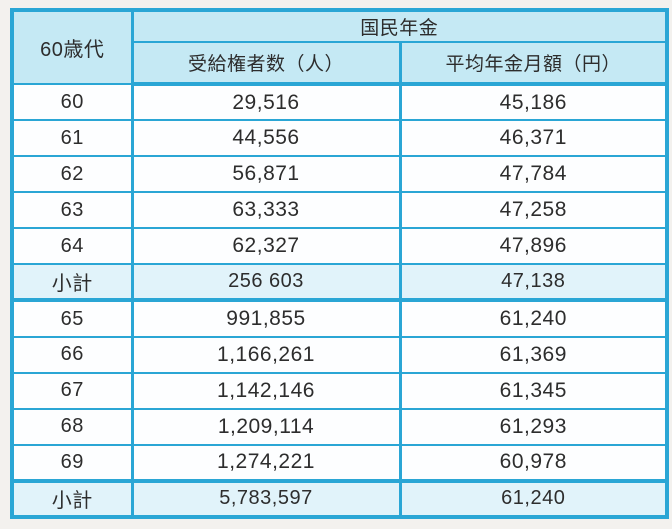 The width and height of the screenshot is (672, 529). Describe the element at coordinates (266, 282) in the screenshot. I see `recipients-cell: 256 603` at that location.